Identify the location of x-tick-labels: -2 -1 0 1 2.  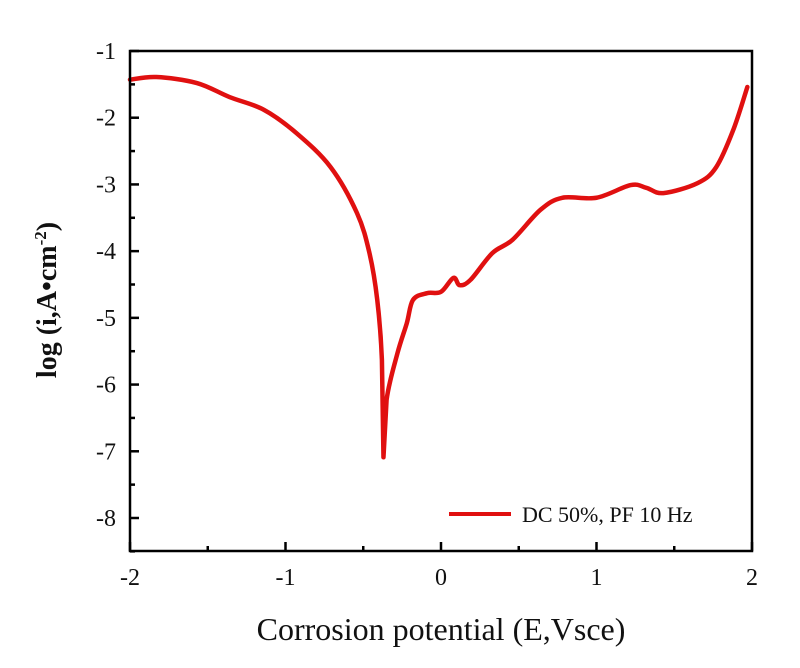
(439, 578).